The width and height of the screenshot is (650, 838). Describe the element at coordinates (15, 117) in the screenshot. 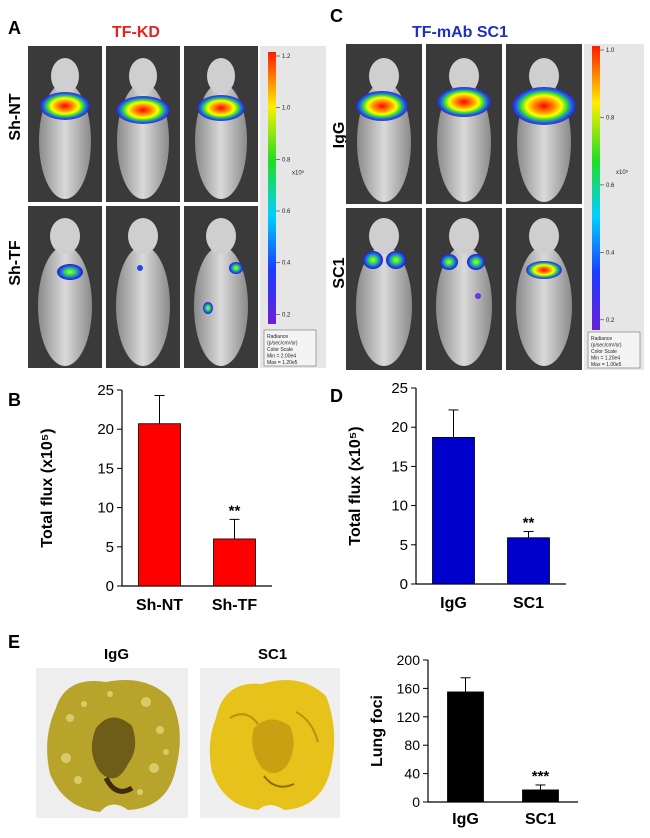

I see `row-label-sh-nt: Sh-NT` at that location.